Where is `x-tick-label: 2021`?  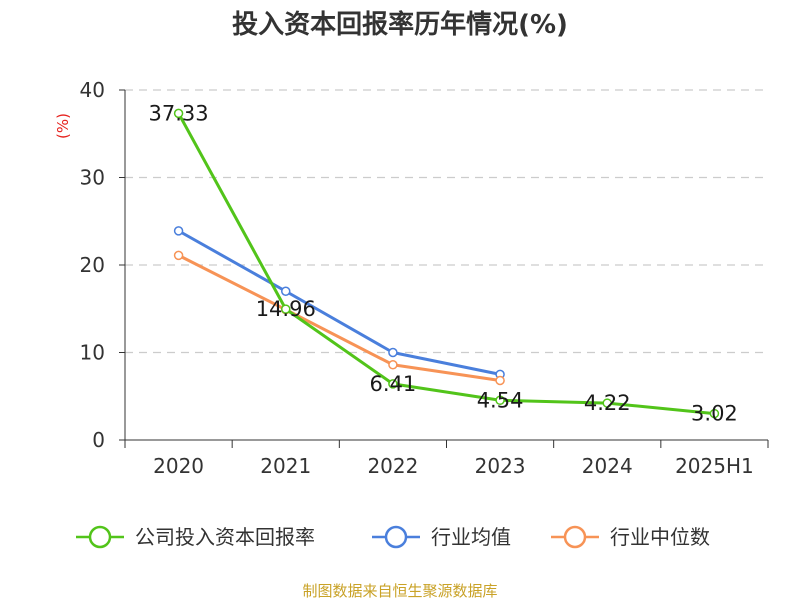 x-tick-label: 2021 is located at coordinates (285, 466).